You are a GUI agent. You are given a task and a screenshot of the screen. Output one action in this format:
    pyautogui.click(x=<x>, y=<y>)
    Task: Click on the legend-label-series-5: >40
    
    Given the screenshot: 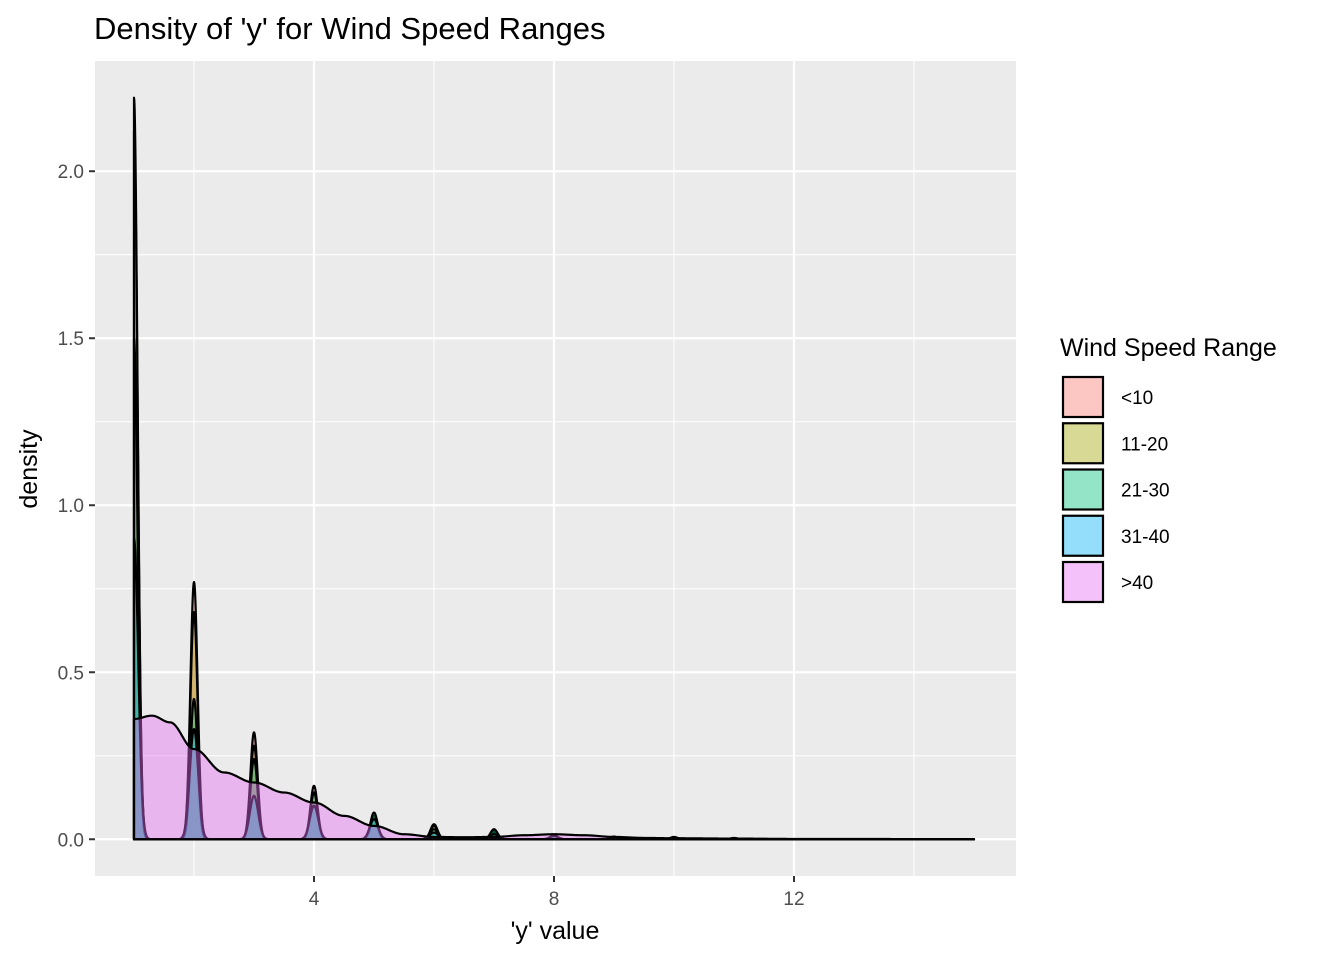 What is the action you would take?
    pyautogui.click(x=1137, y=583)
    